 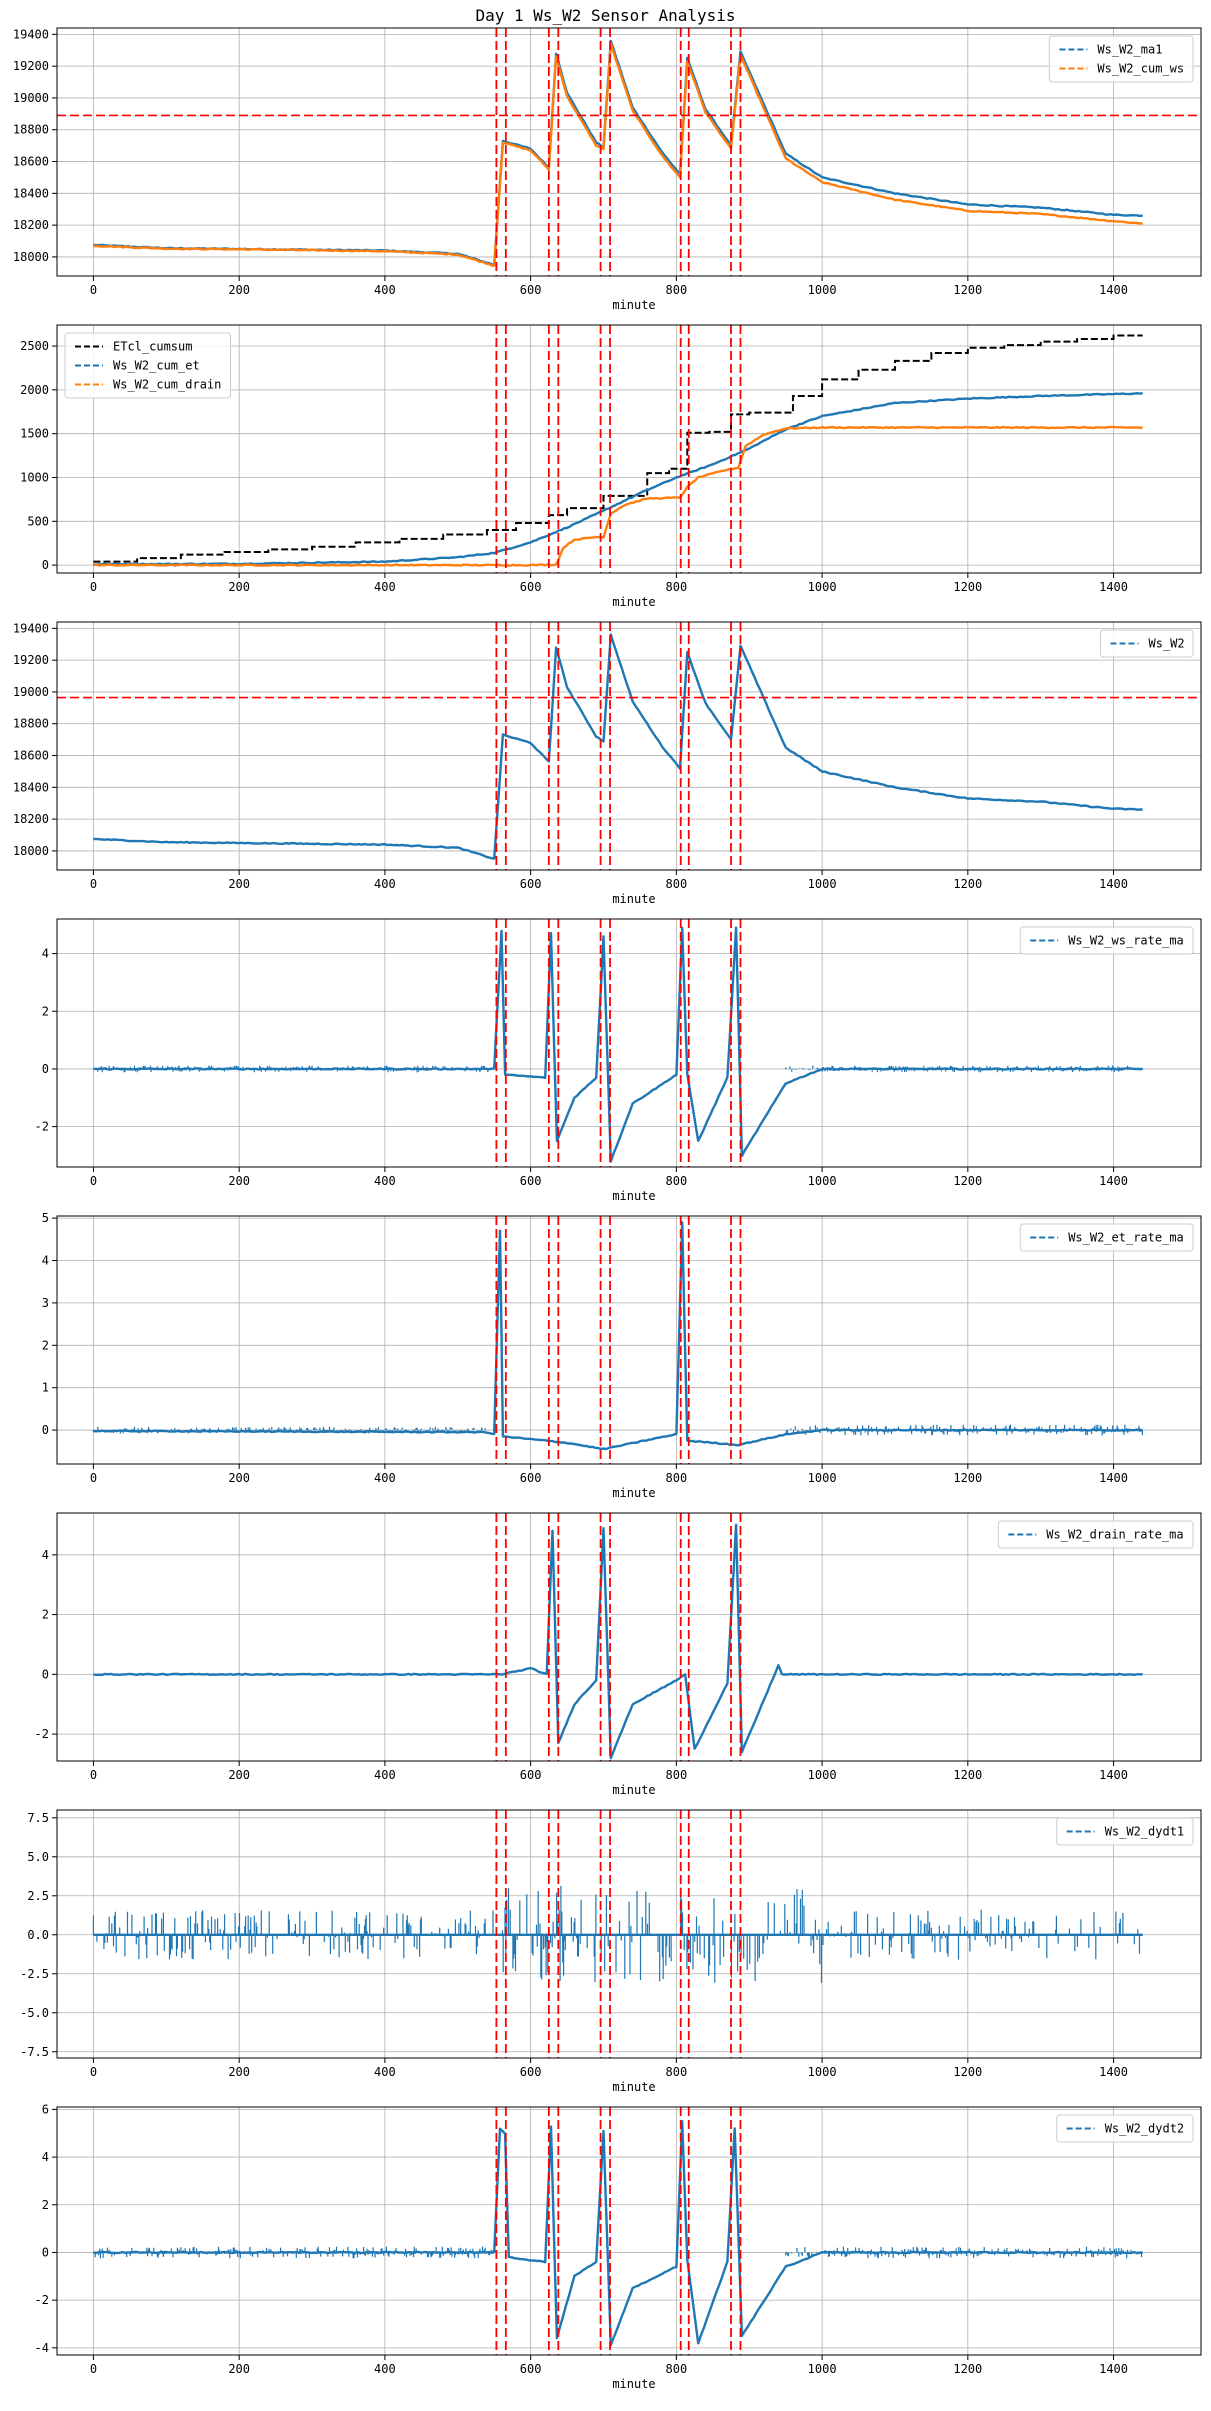 What do you see at coordinates (156, 366) in the screenshot?
I see `legend-label: Ws_W2_cum_et` at bounding box center [156, 366].